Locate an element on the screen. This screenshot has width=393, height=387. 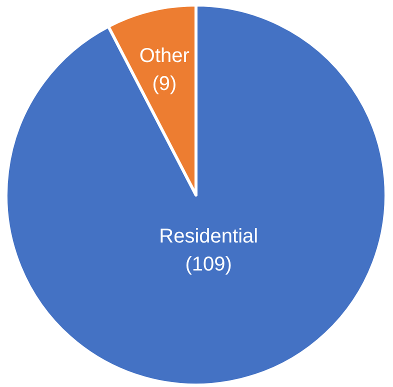
data-label: (9) is located at coordinates (164, 83).